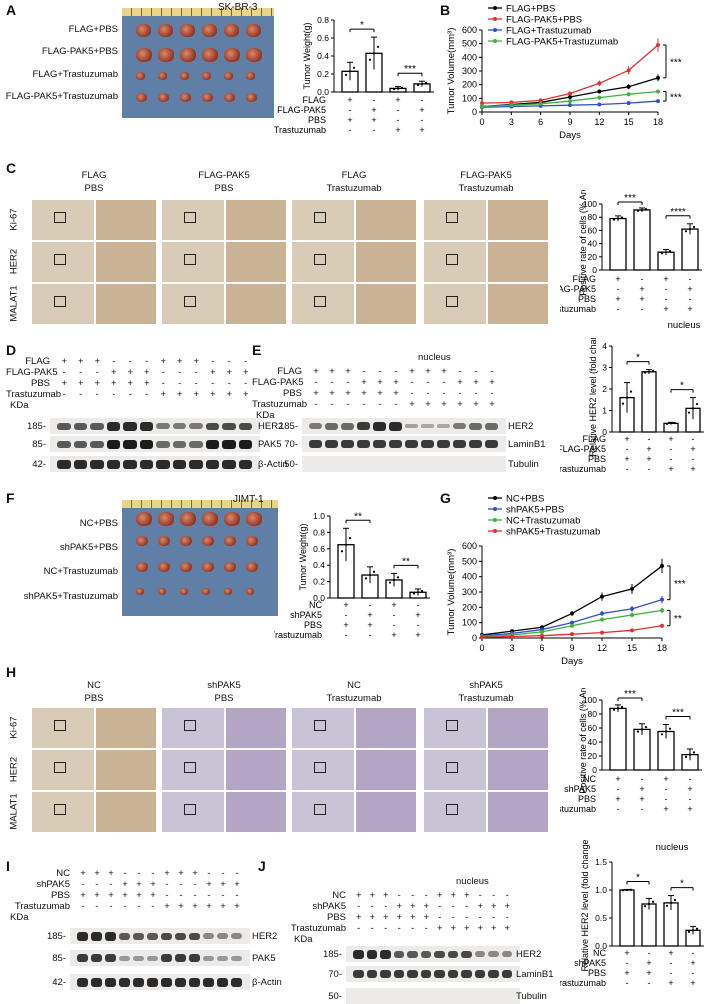 This screenshot has width=714, height=1004. What do you see at coordinates (59, 982) in the screenshot?
I see `marker-label: 42-` at bounding box center [59, 982].